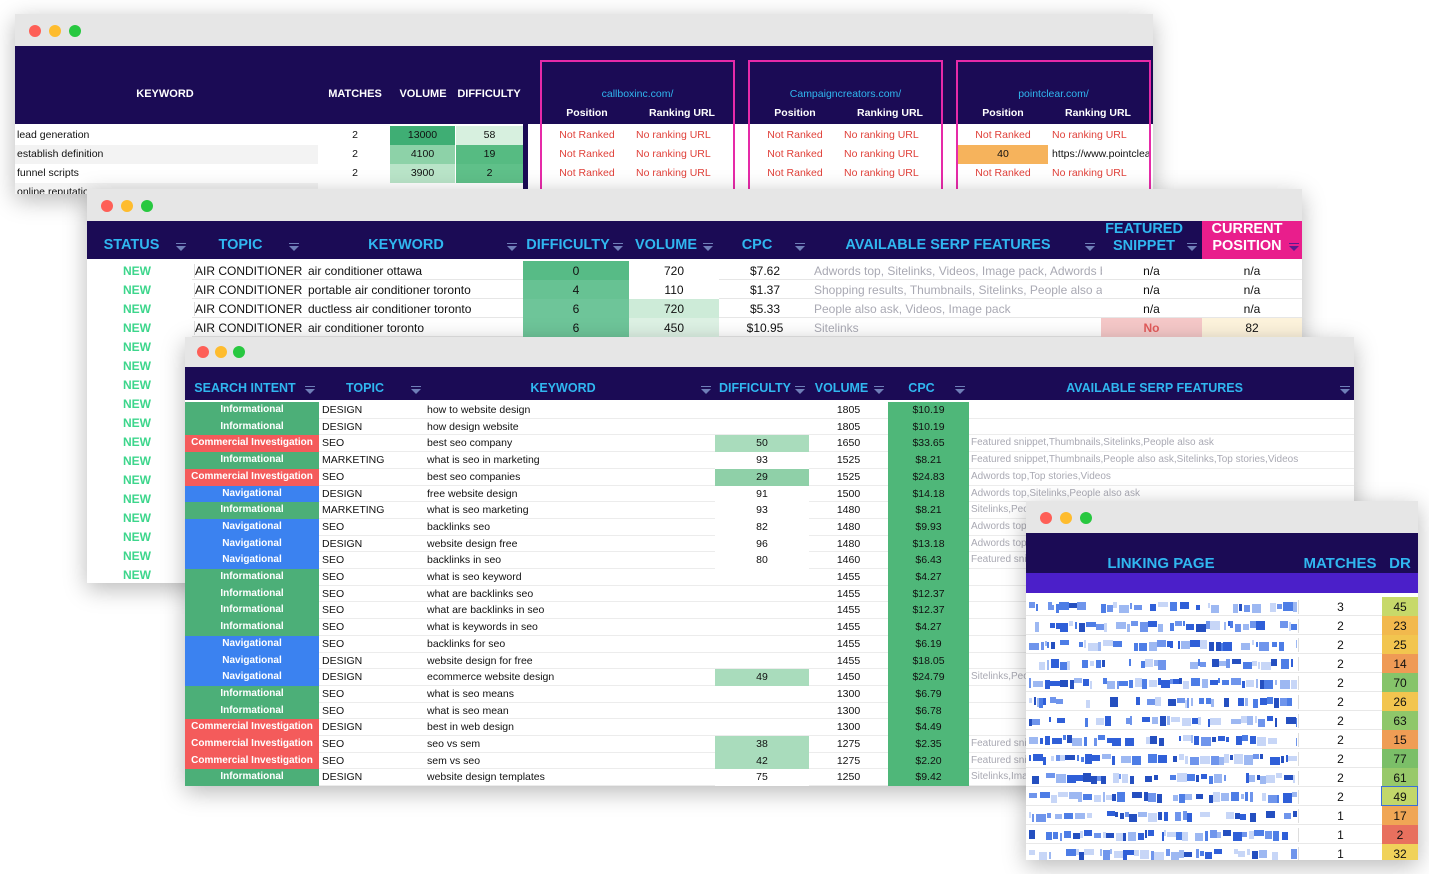 The width and height of the screenshot is (1429, 874). What do you see at coordinates (482, 627) in the screenshot?
I see `keyword-cell: what is keywords in seo` at bounding box center [482, 627].